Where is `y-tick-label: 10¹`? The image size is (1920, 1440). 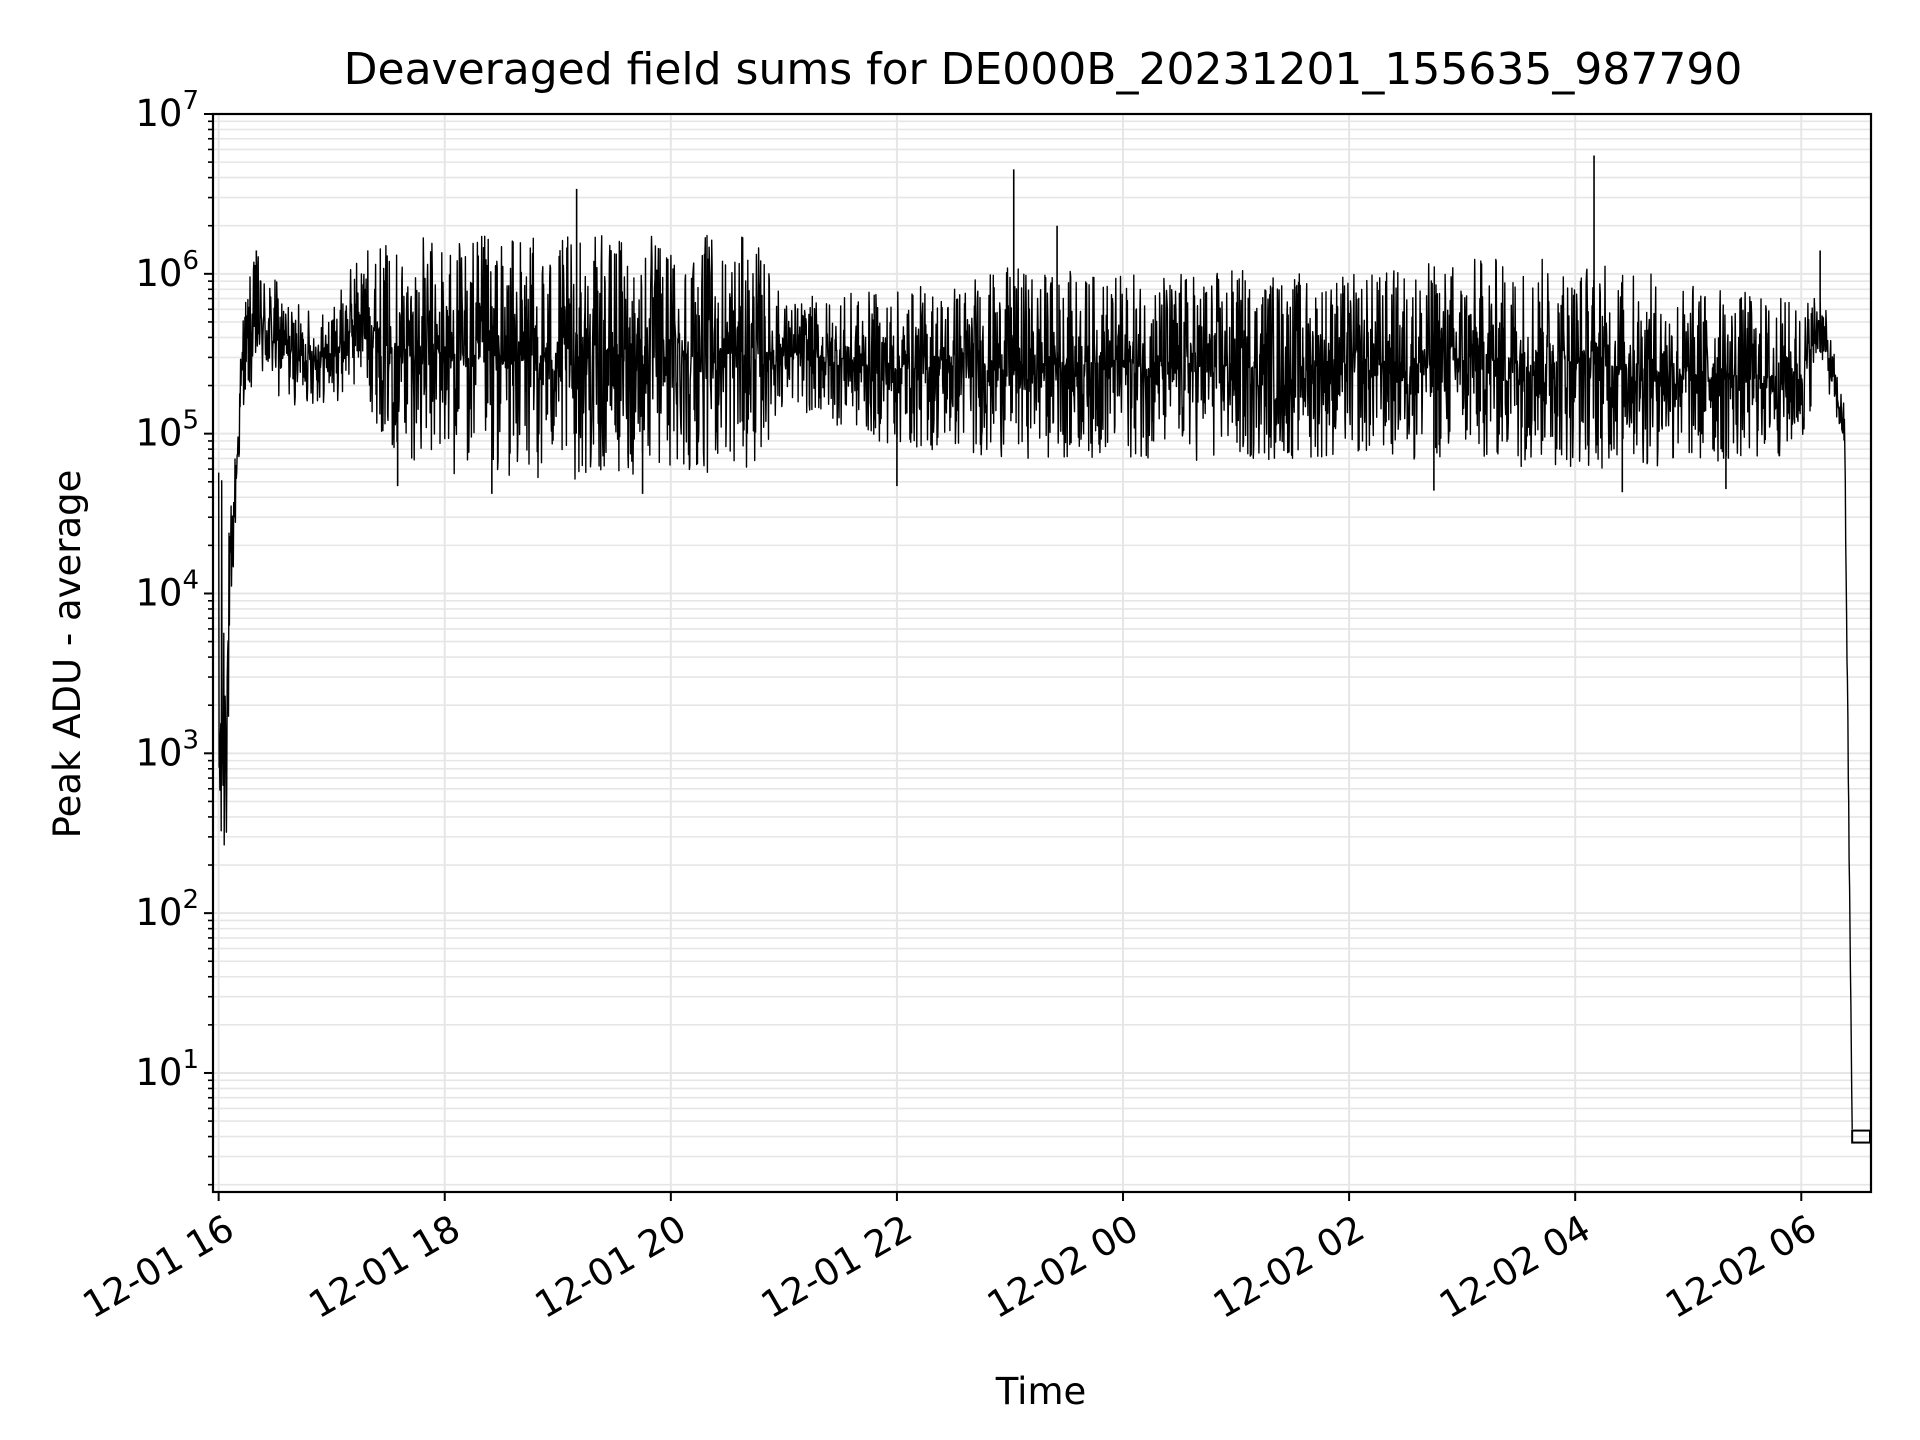
y-tick-label: 10¹ is located at coordinates (167, 1069).